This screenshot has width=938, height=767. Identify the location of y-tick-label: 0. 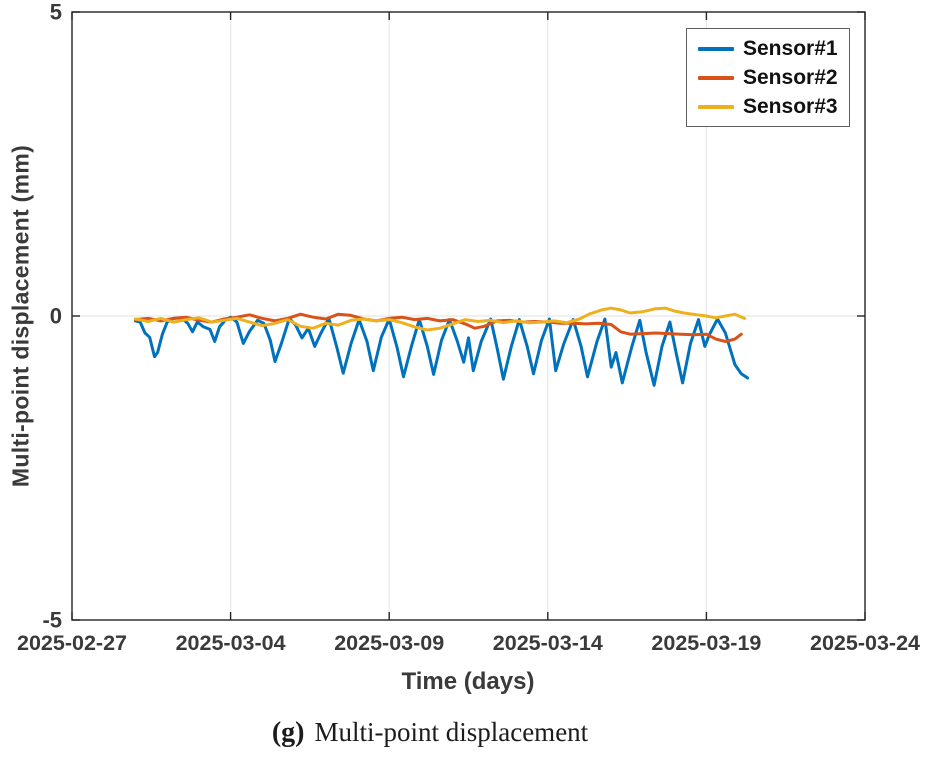
(56, 316).